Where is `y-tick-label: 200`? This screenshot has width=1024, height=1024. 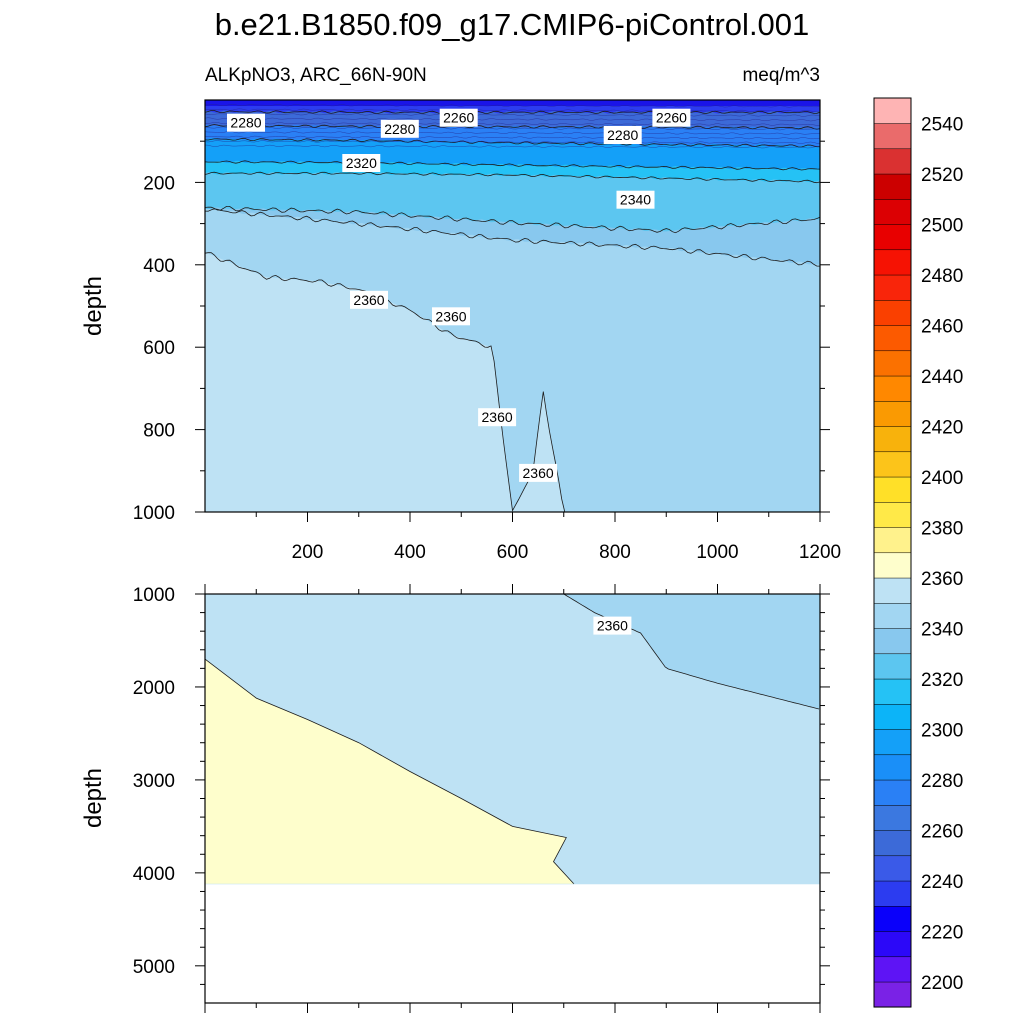
y-tick-label: 200 is located at coordinates (159, 183).